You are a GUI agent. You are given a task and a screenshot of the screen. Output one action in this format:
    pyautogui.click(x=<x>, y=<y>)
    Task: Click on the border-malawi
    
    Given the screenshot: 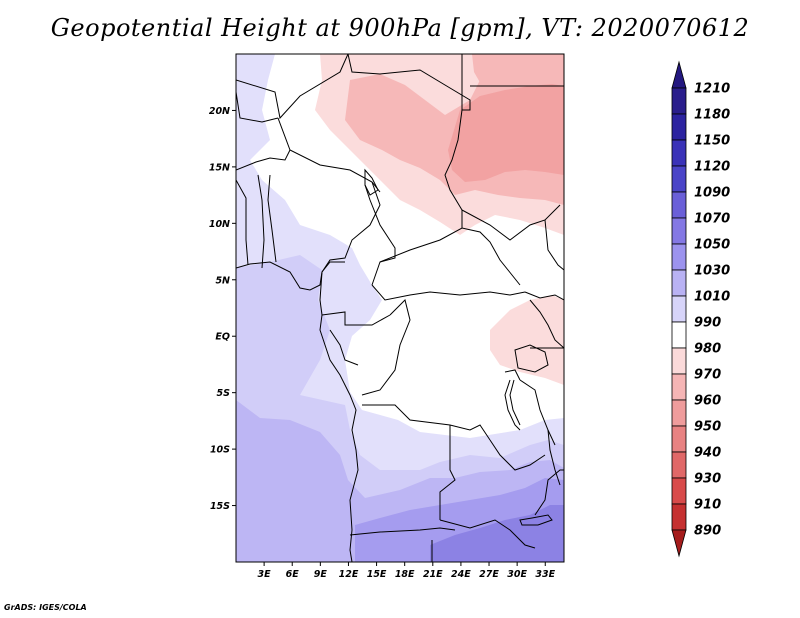 What is the action you would take?
    pyautogui.click(x=554, y=457)
    